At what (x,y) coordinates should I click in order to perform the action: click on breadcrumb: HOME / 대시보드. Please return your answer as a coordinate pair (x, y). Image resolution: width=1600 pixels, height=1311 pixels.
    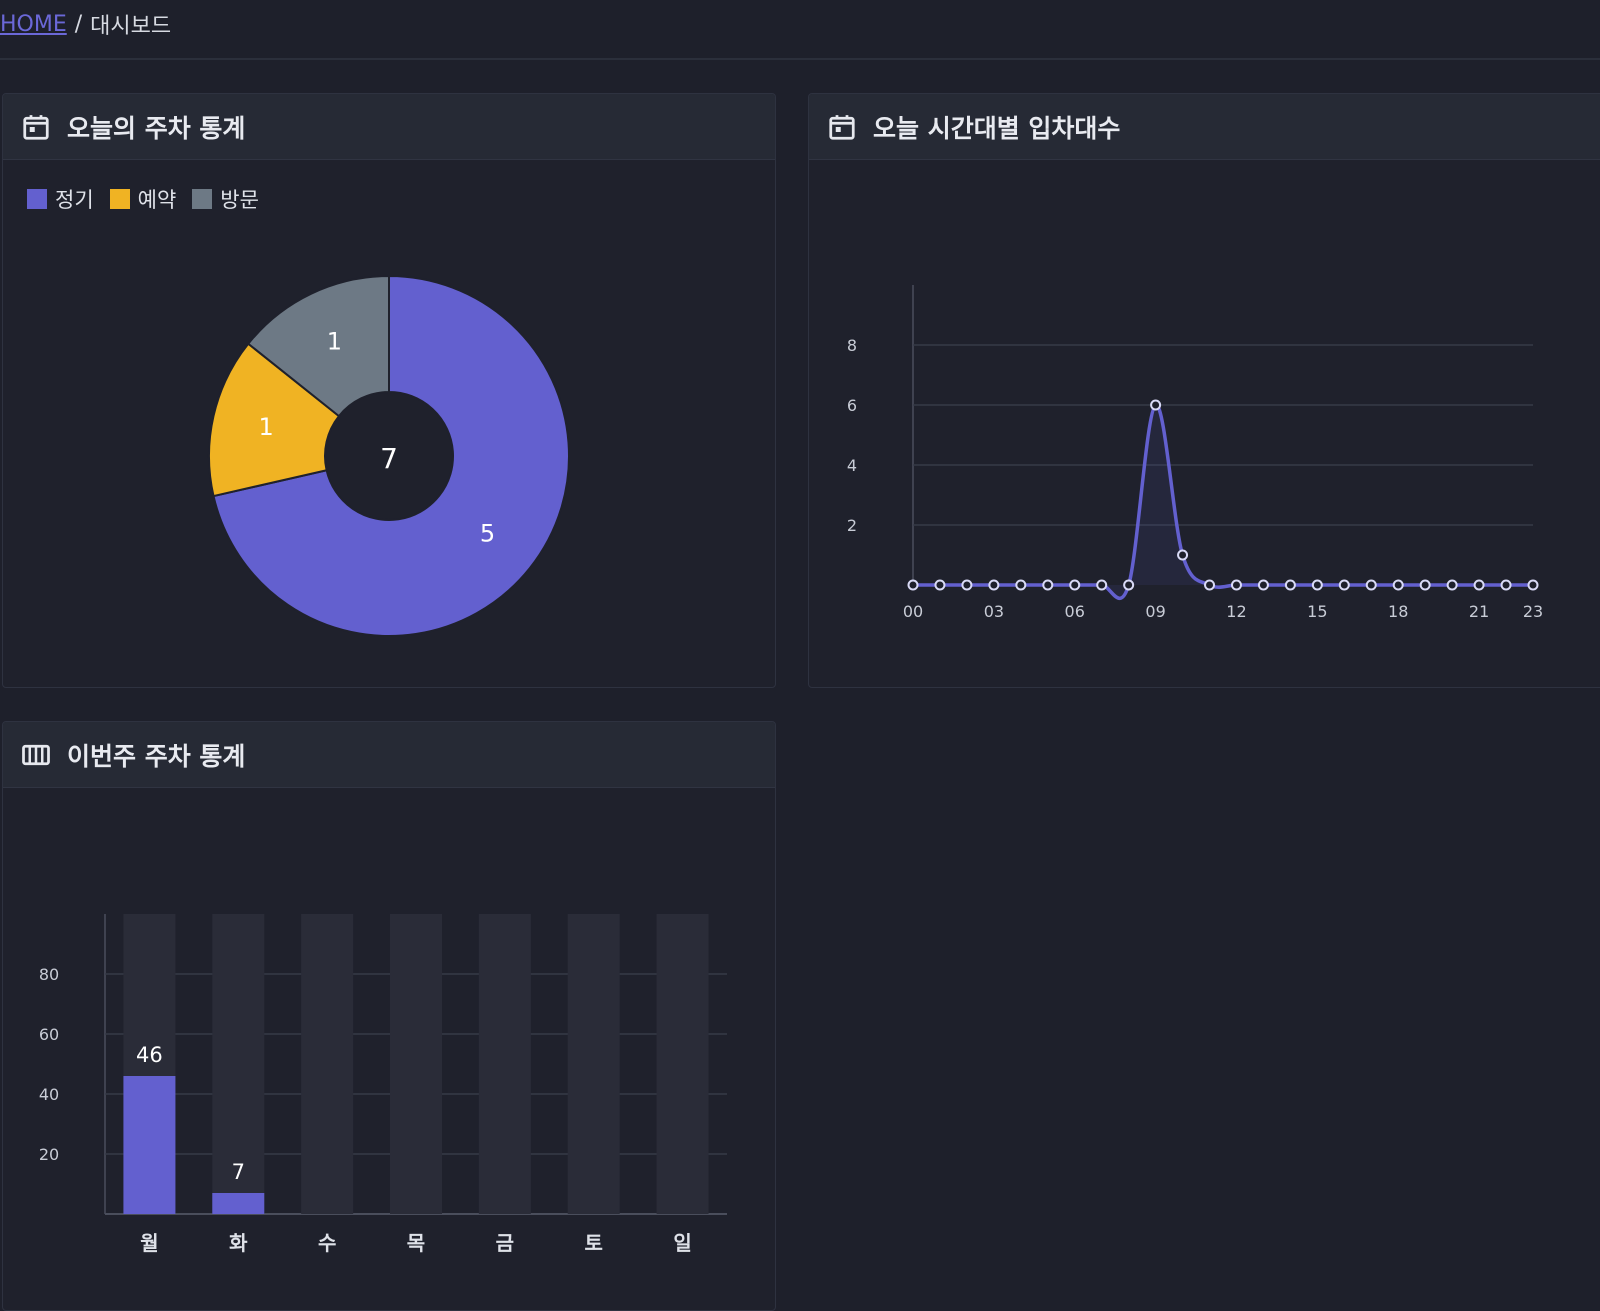
    Looking at the image, I should click on (85, 24).